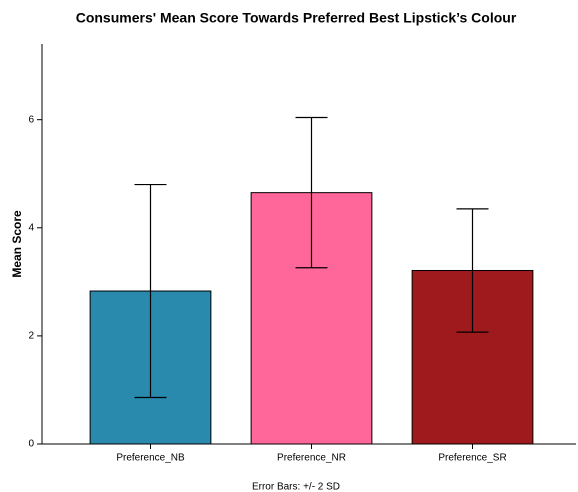 This screenshot has width=578, height=492. I want to click on x-tick-label: Preference_NR, so click(311, 458).